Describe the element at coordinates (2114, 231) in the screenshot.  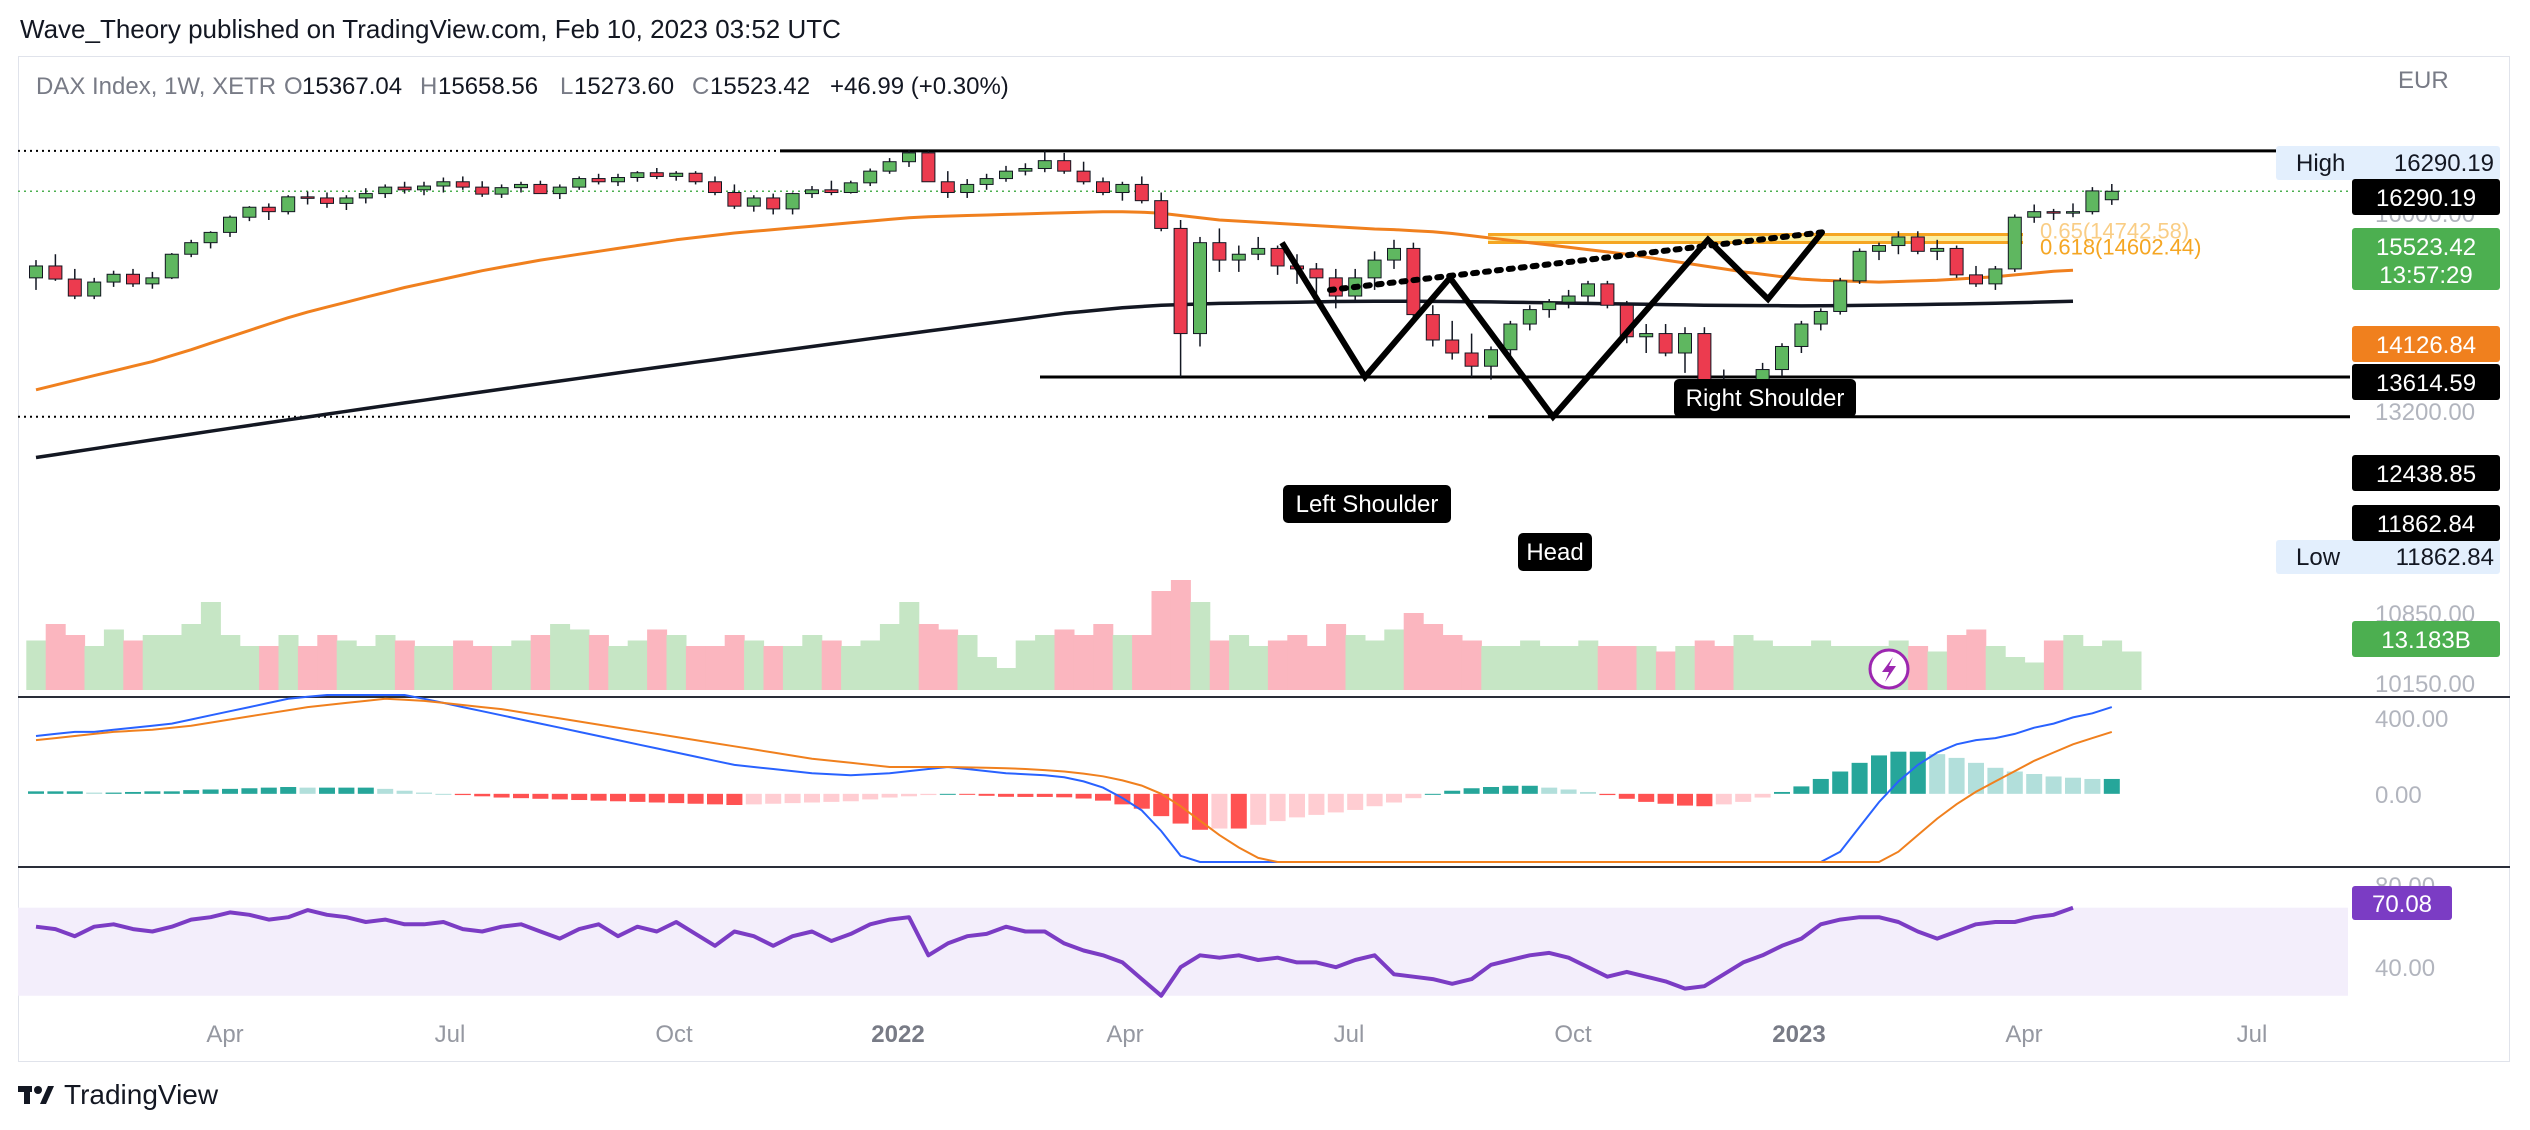
I see `fib-label-065: 0.65(14742.58)` at that location.